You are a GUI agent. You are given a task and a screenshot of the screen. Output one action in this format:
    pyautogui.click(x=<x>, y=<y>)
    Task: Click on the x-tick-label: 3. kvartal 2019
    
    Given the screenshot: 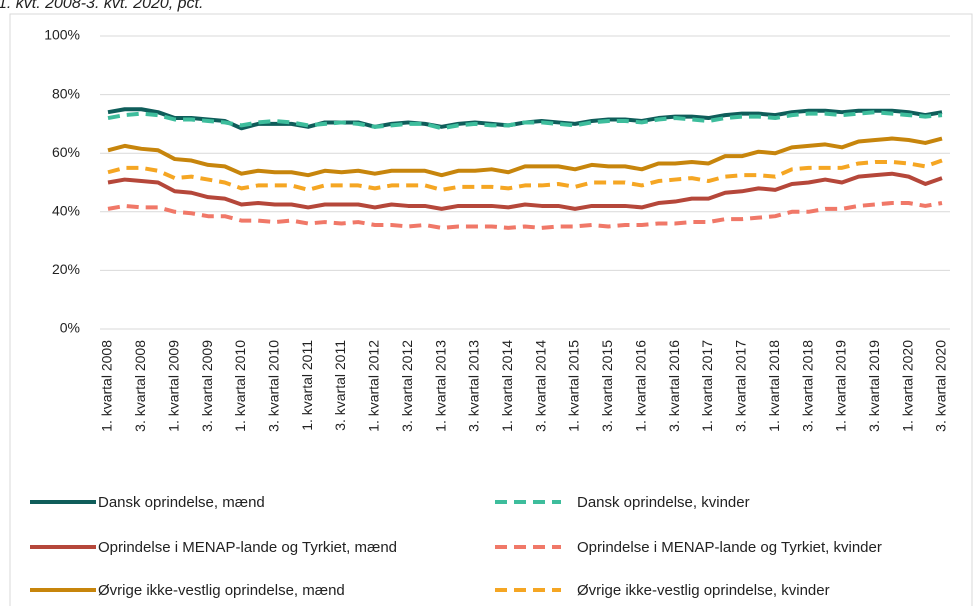 What is the action you would take?
    pyautogui.click(x=874, y=386)
    